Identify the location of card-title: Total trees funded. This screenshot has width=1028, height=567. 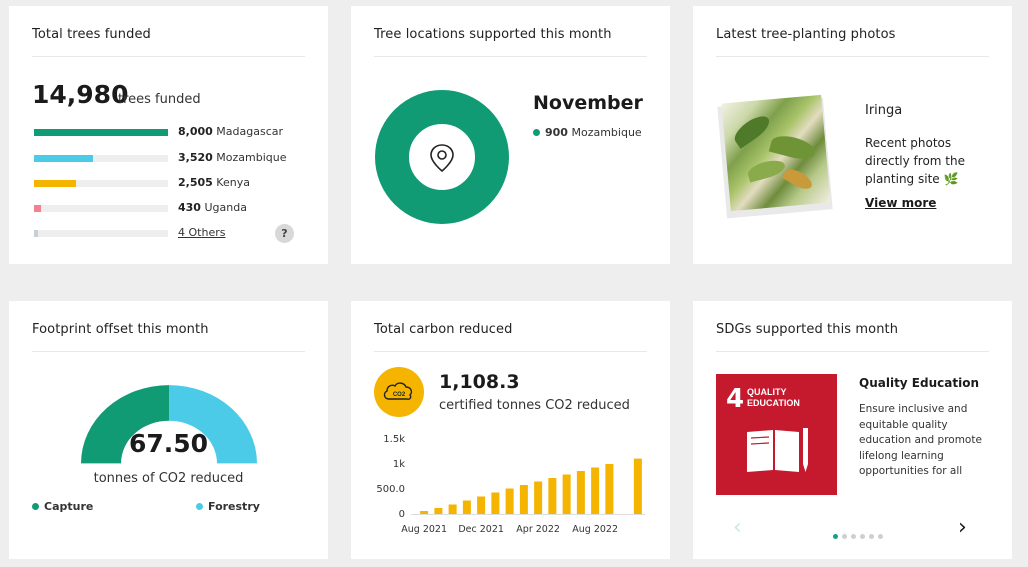
(91, 34).